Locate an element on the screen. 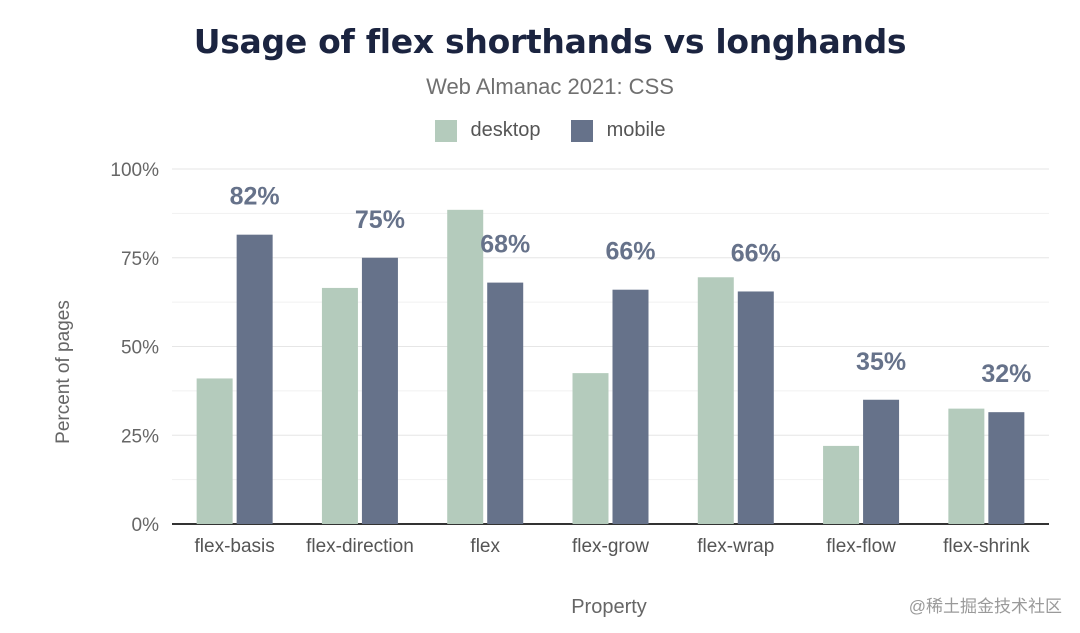  bar-desktop-flex-shrink is located at coordinates (966, 466).